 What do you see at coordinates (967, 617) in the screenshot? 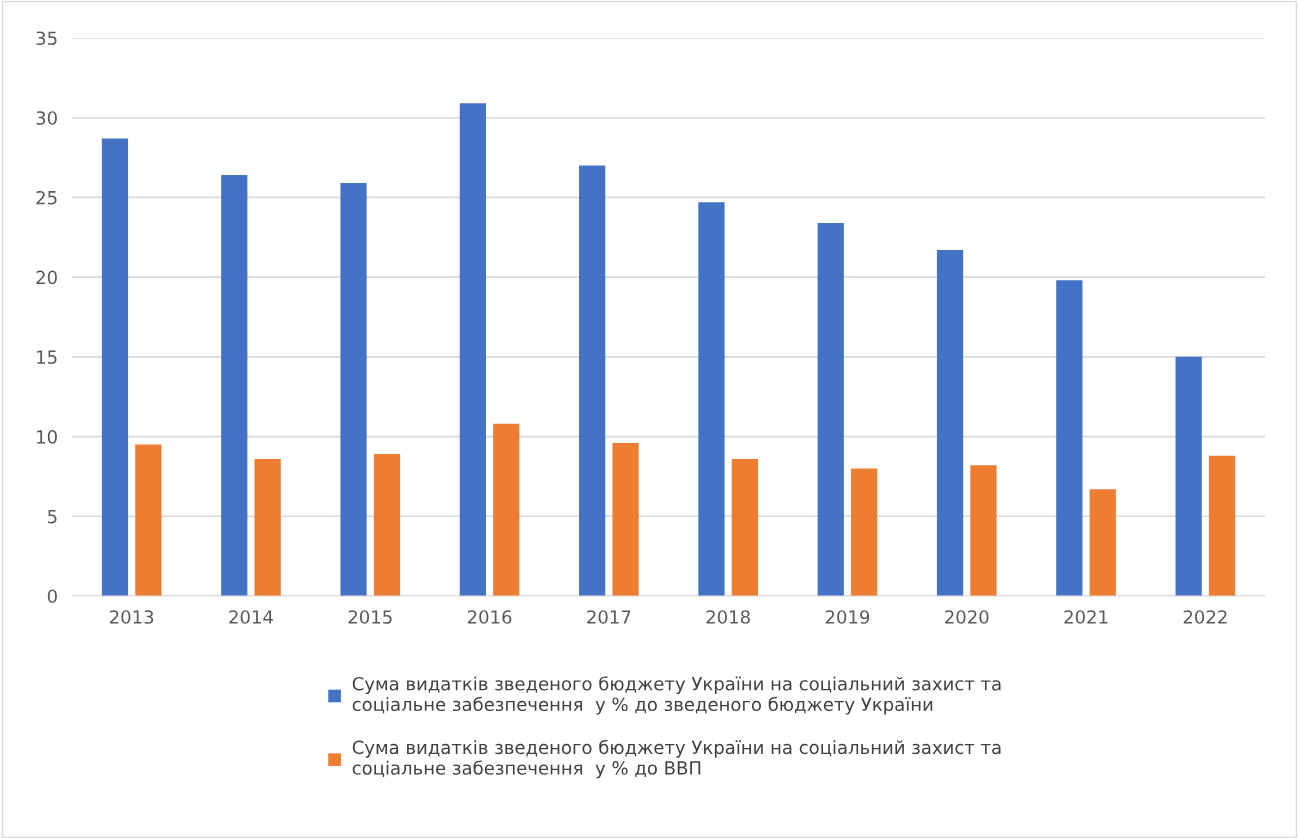
I see `x-tick-label: 2020` at bounding box center [967, 617].